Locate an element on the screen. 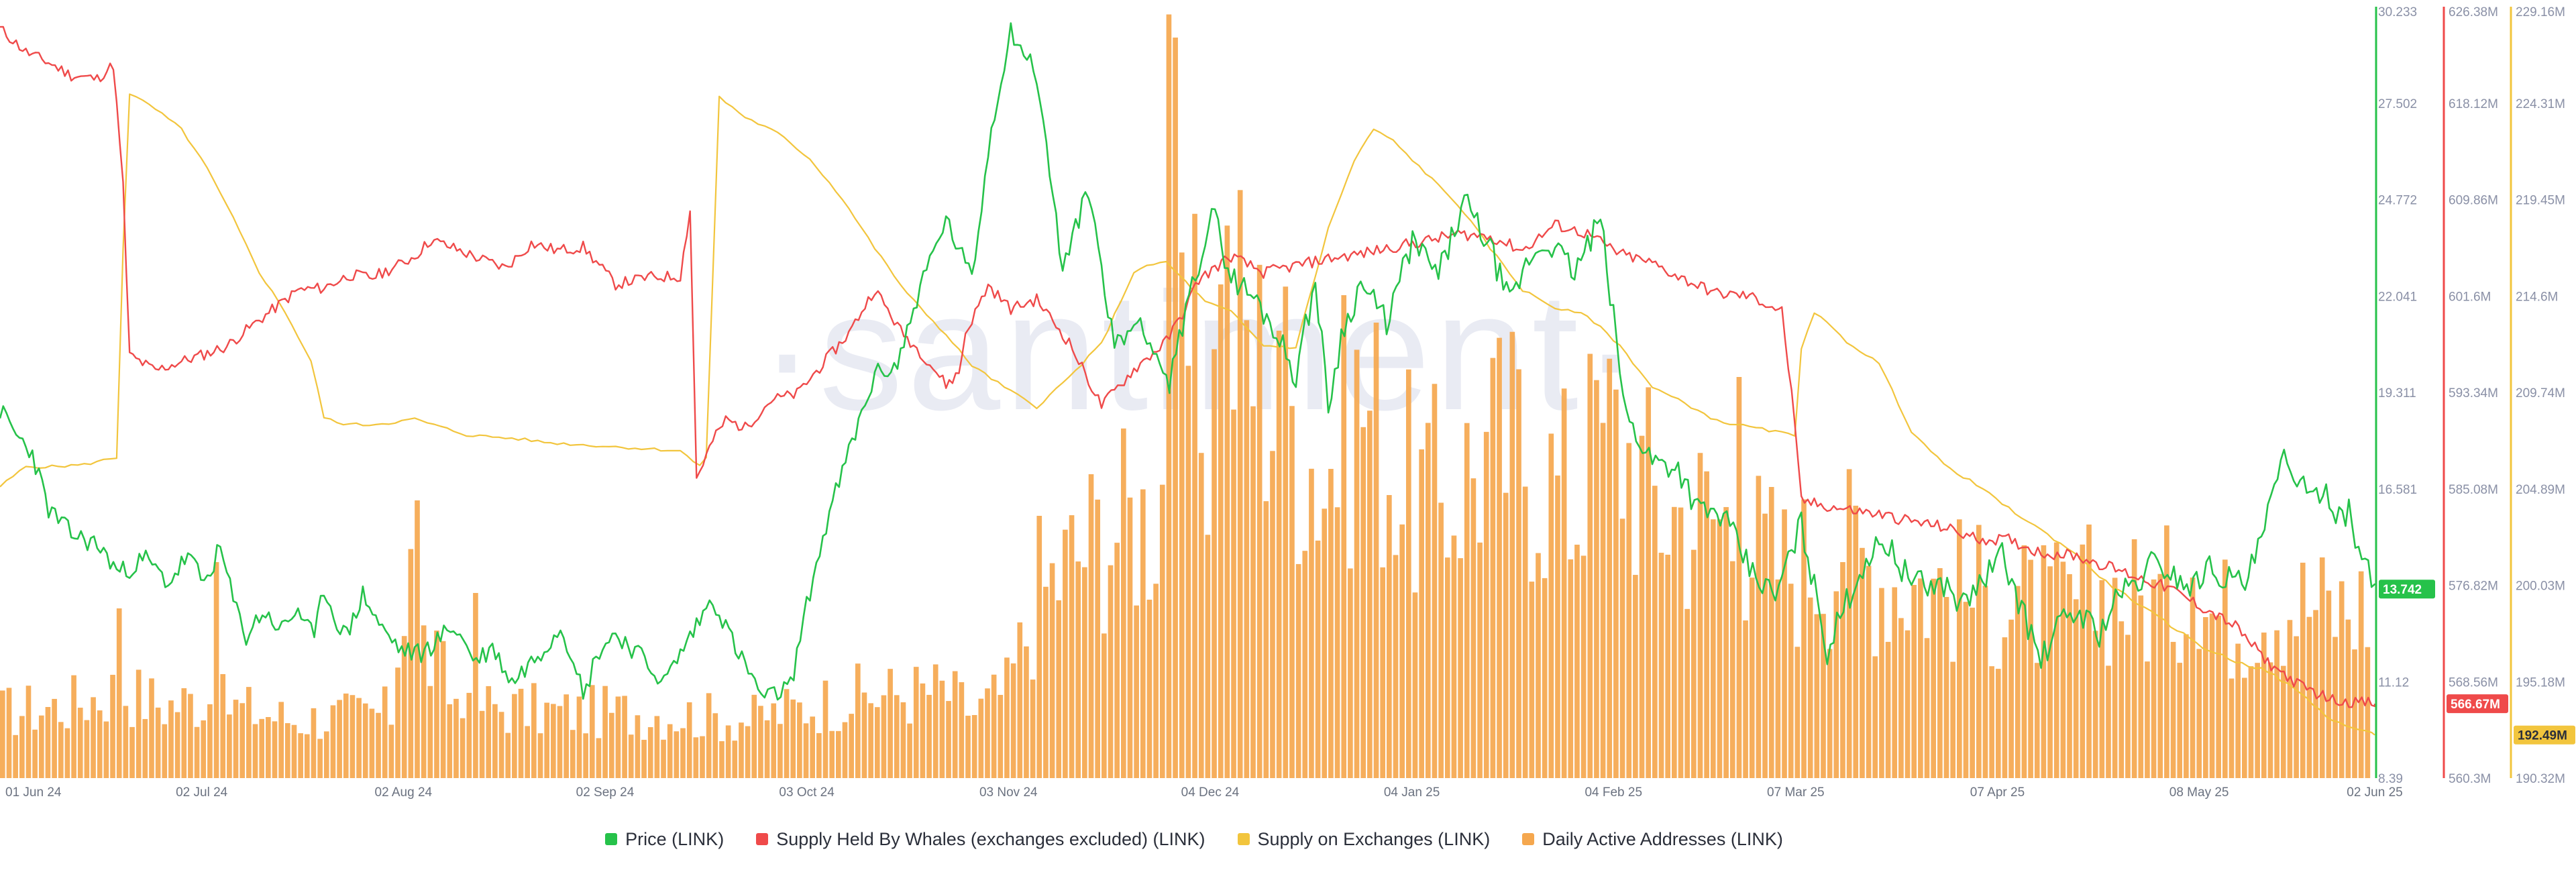 The image size is (2576, 872). exchanges-tick-label: 209.74M is located at coordinates (2540, 393).